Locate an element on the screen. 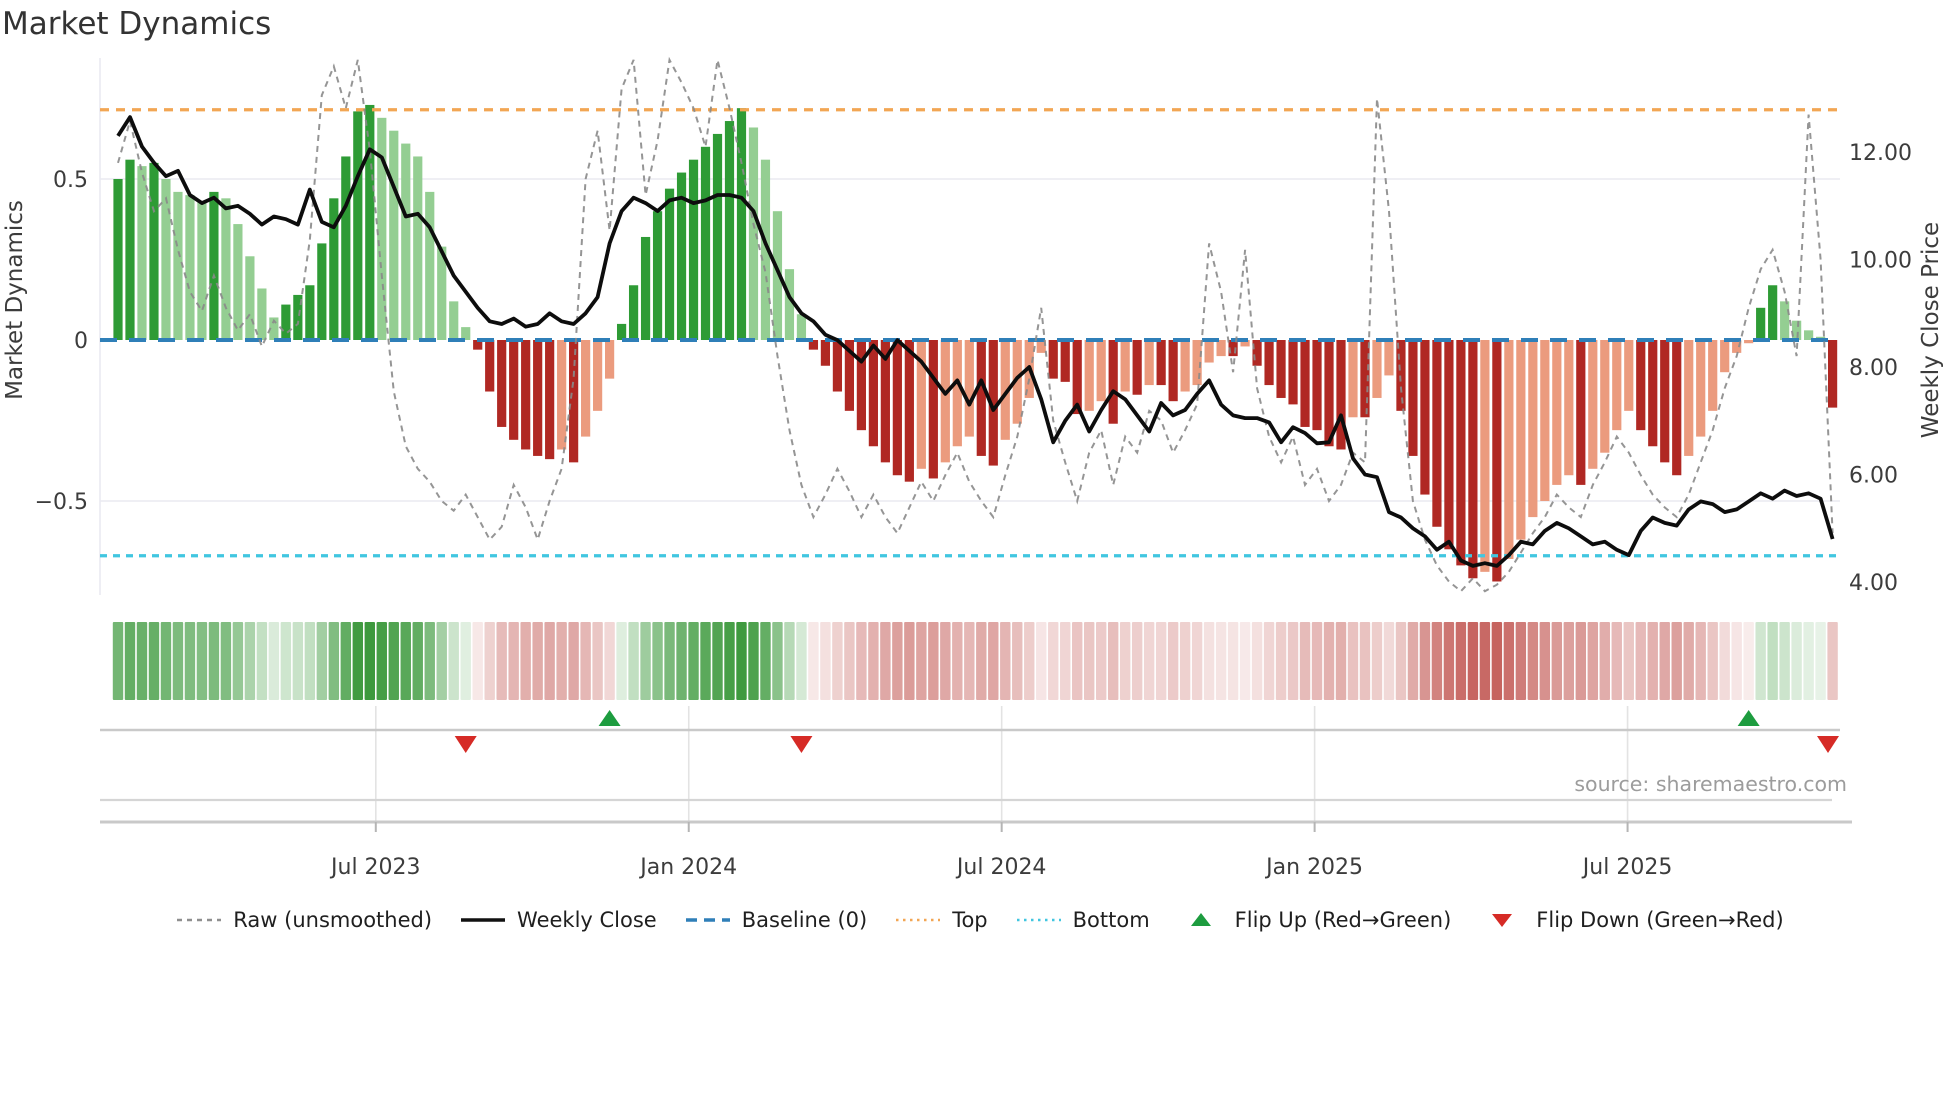  legend-item: Flip Up (Red→Green) is located at coordinates (1314, 920).